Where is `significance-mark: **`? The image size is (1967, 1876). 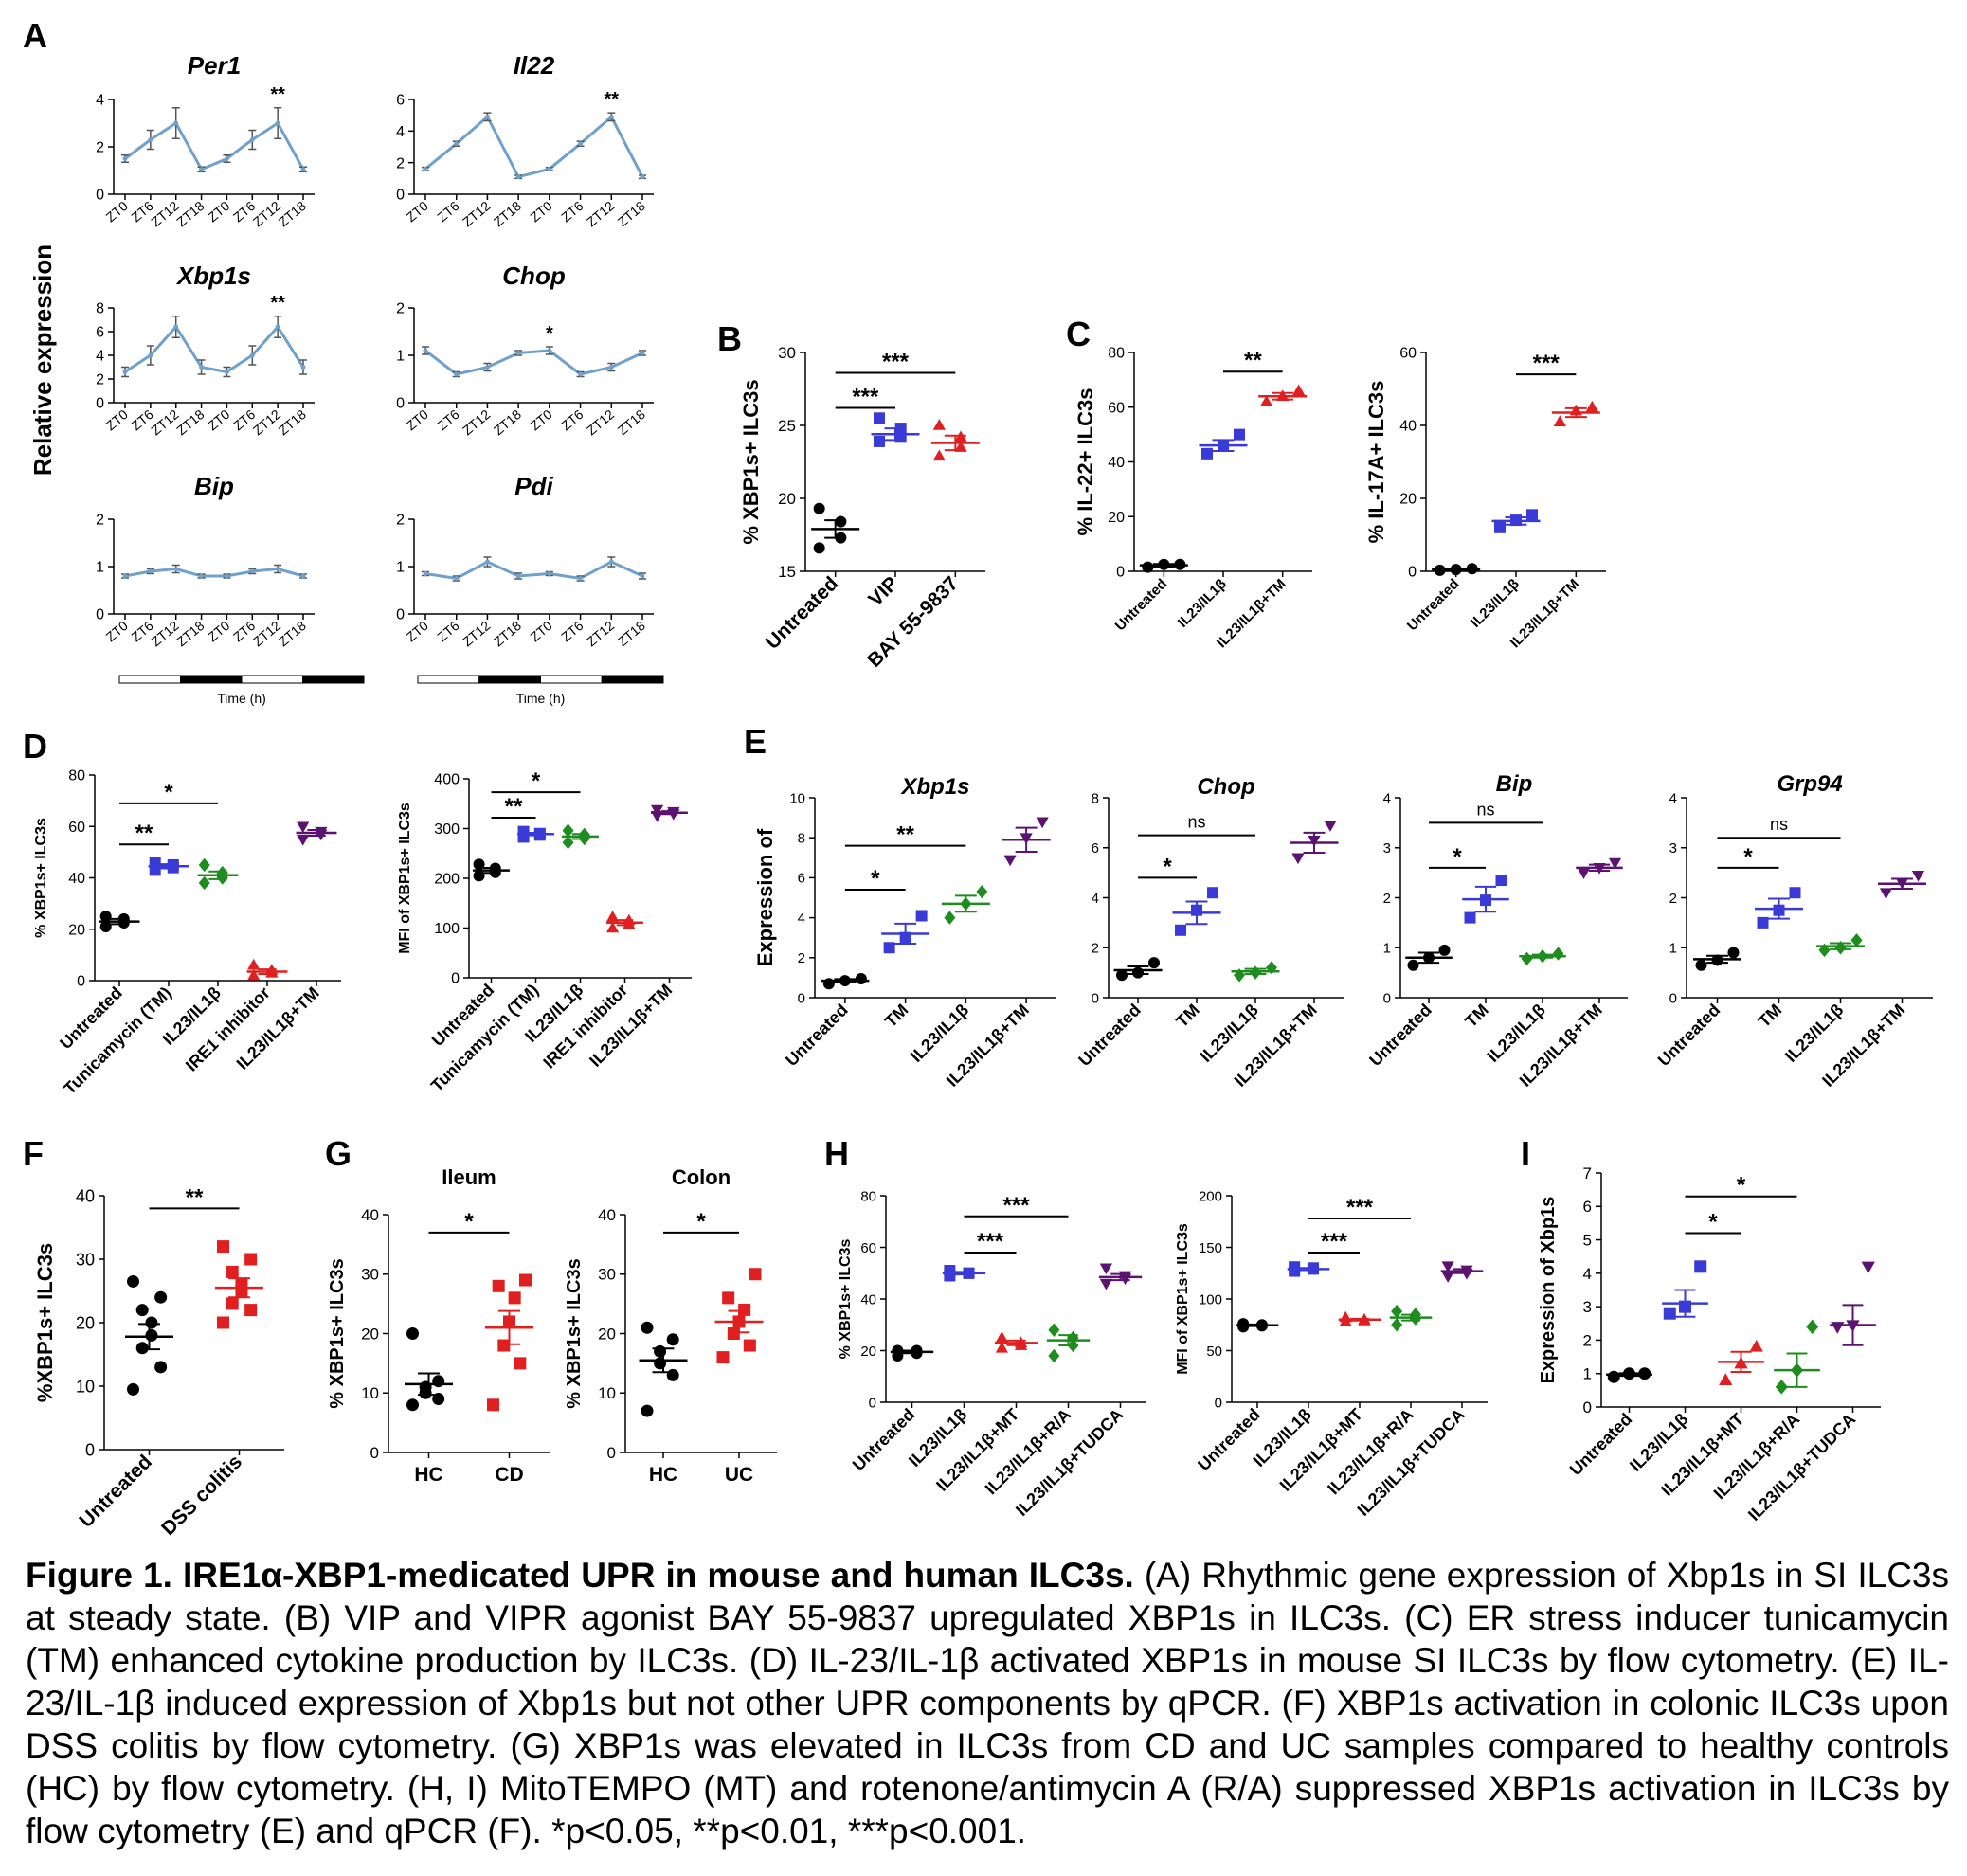
significance-mark: ** is located at coordinates (277, 303).